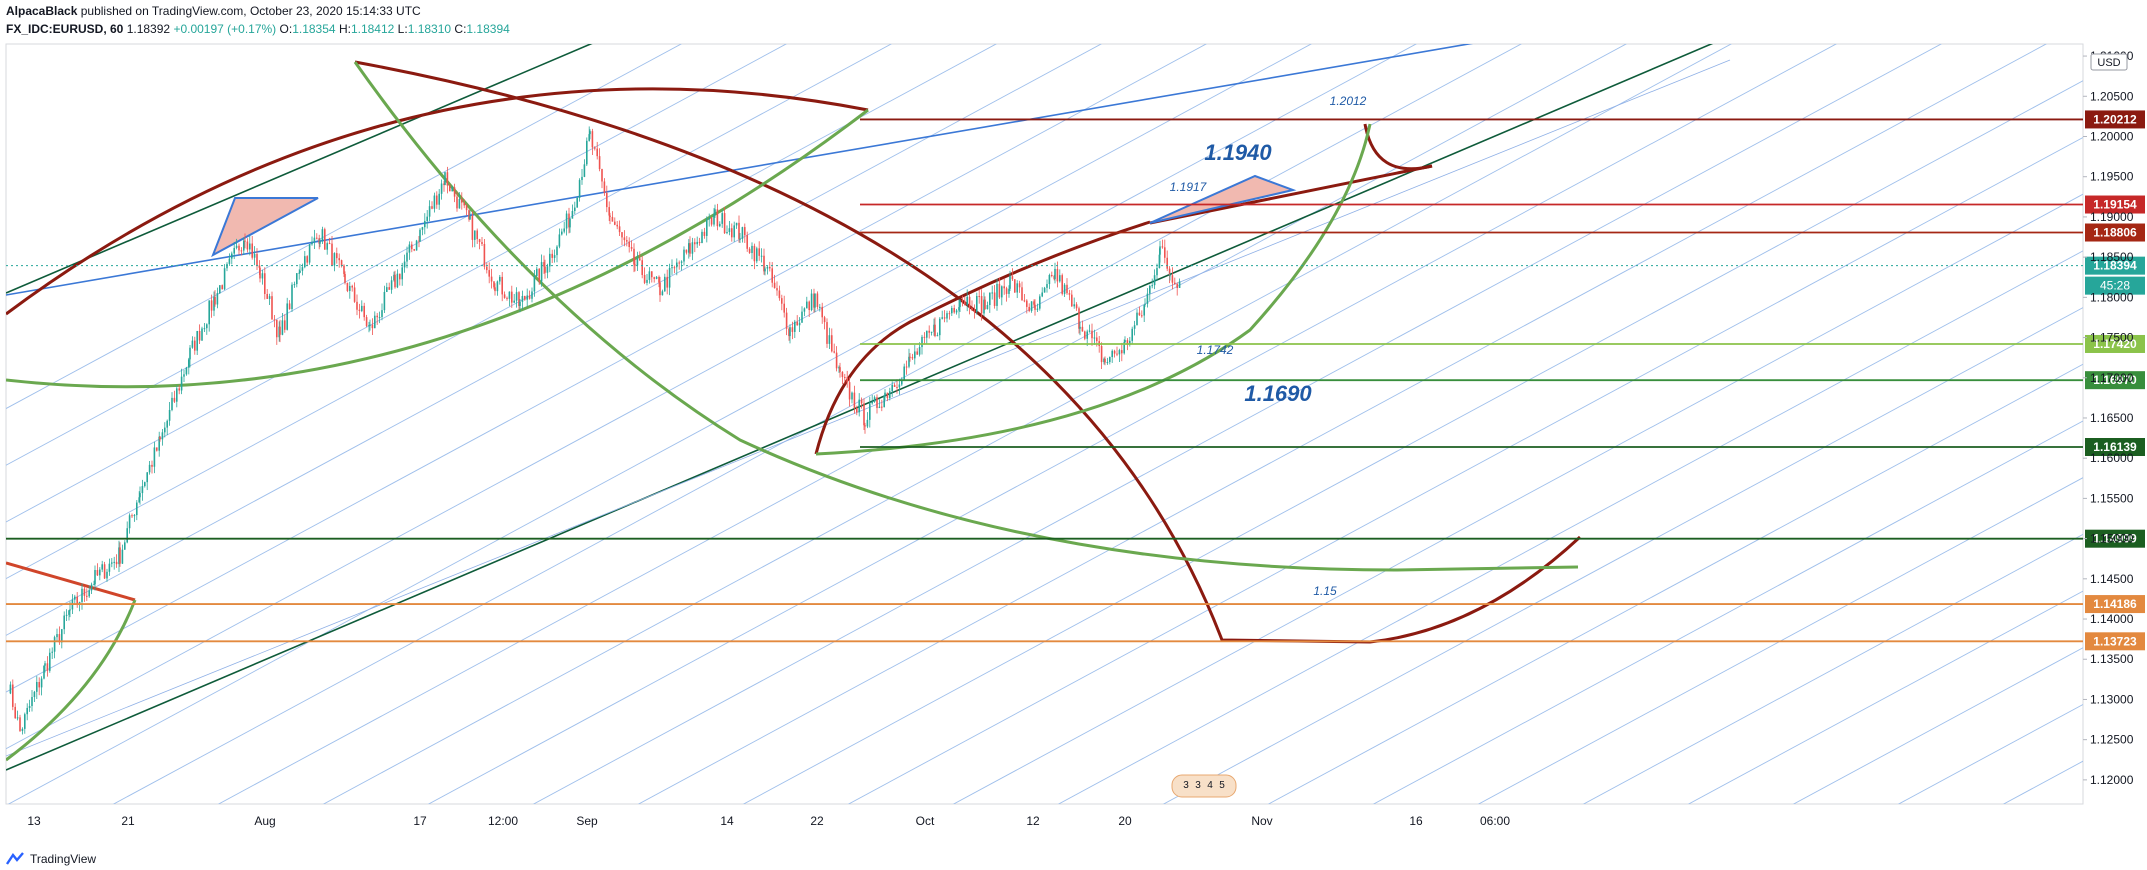 The width and height of the screenshot is (2147, 870). I want to click on chart-annotation: 1.2012, so click(1348, 101).